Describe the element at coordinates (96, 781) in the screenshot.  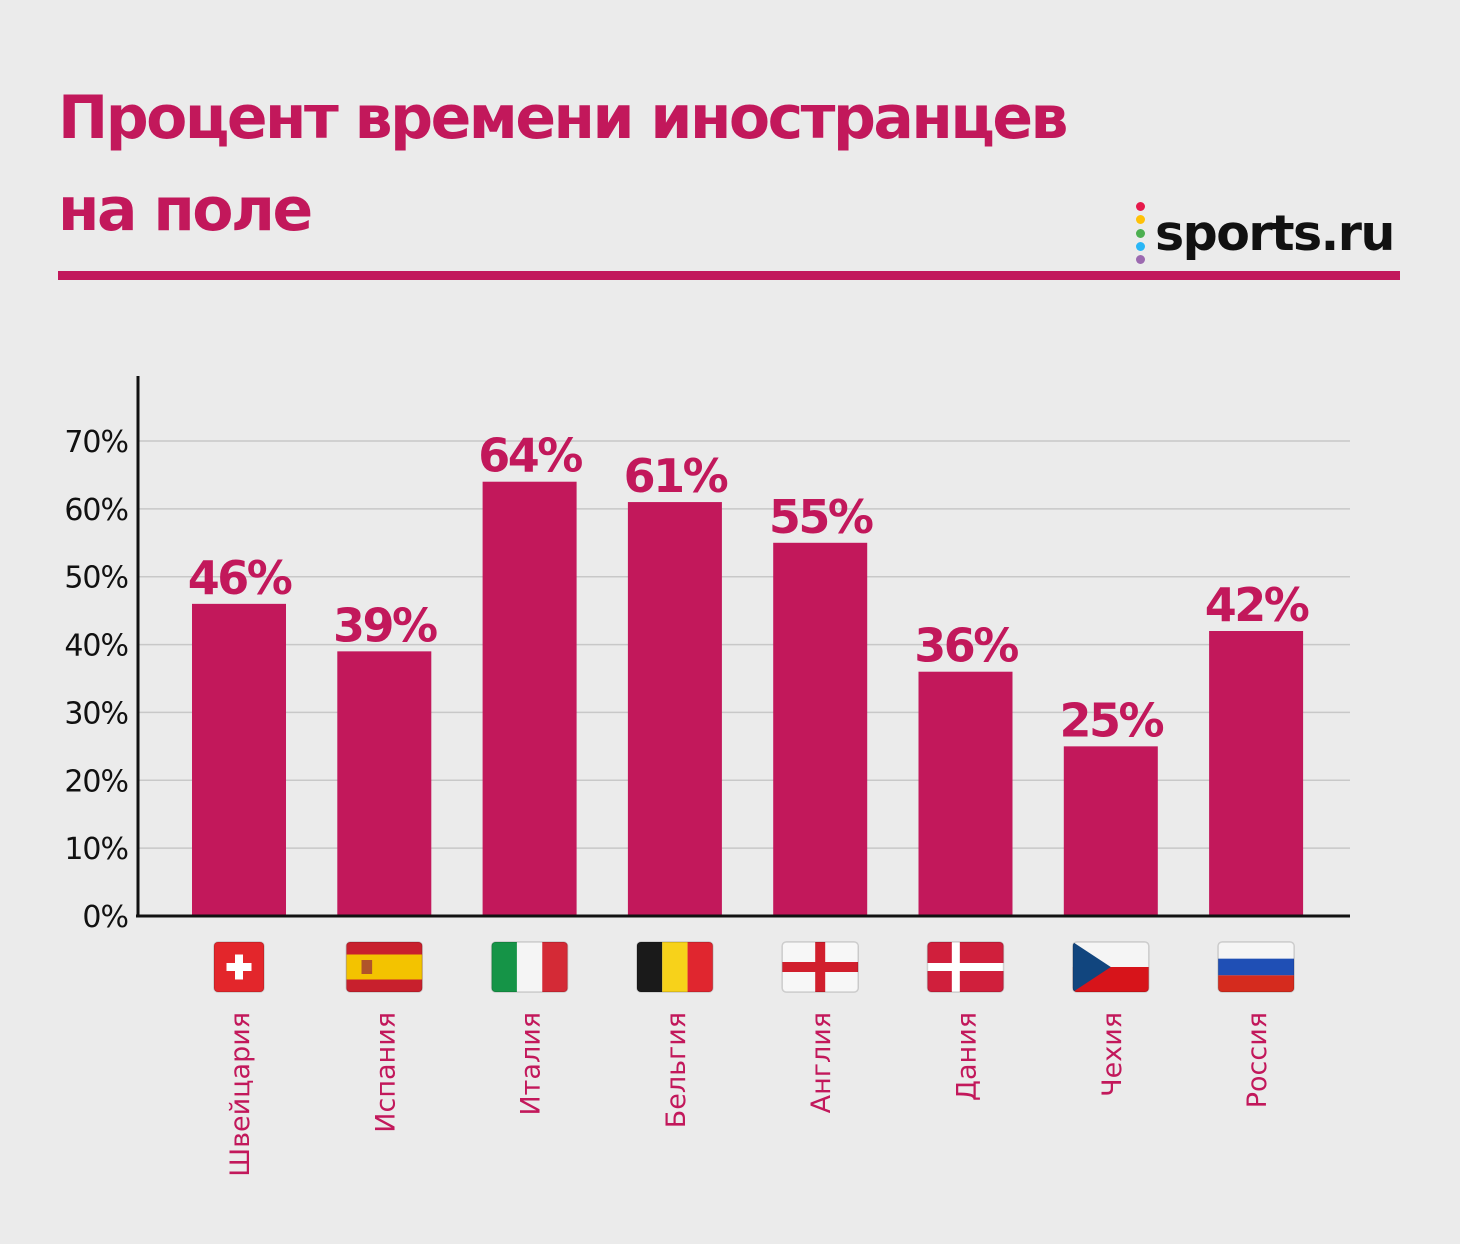
I see `y-tick-label: 20%` at that location.